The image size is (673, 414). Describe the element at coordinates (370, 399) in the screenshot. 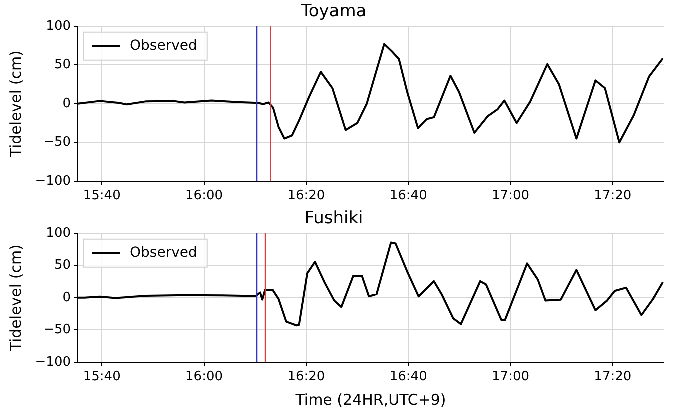

I see `x-axis-title: Time (24HR,UTC+9)` at that location.